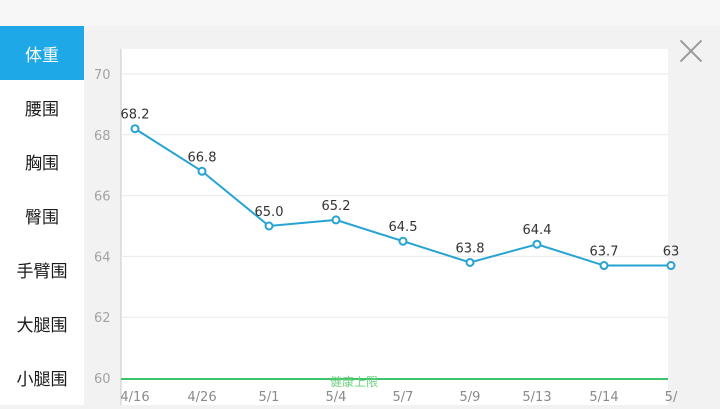  Describe the element at coordinates (201, 397) in the screenshot. I see `x-tick-label: 4/26` at that location.